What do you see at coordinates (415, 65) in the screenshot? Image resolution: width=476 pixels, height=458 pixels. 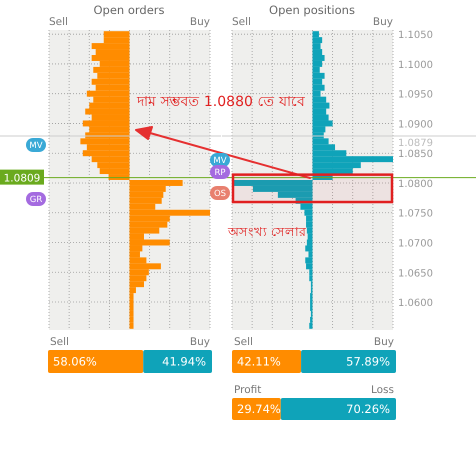 I see `y-tick-label: 1.1000` at bounding box center [415, 65].